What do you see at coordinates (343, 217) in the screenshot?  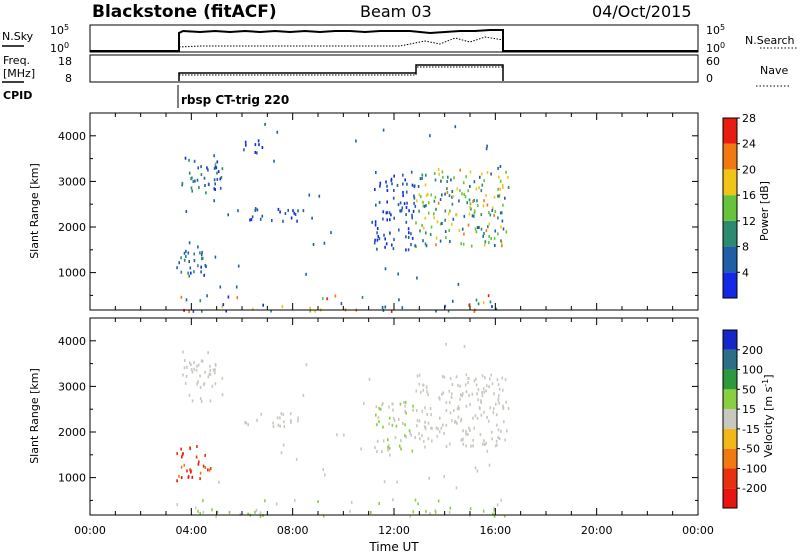 I see `power-data` at bounding box center [343, 217].